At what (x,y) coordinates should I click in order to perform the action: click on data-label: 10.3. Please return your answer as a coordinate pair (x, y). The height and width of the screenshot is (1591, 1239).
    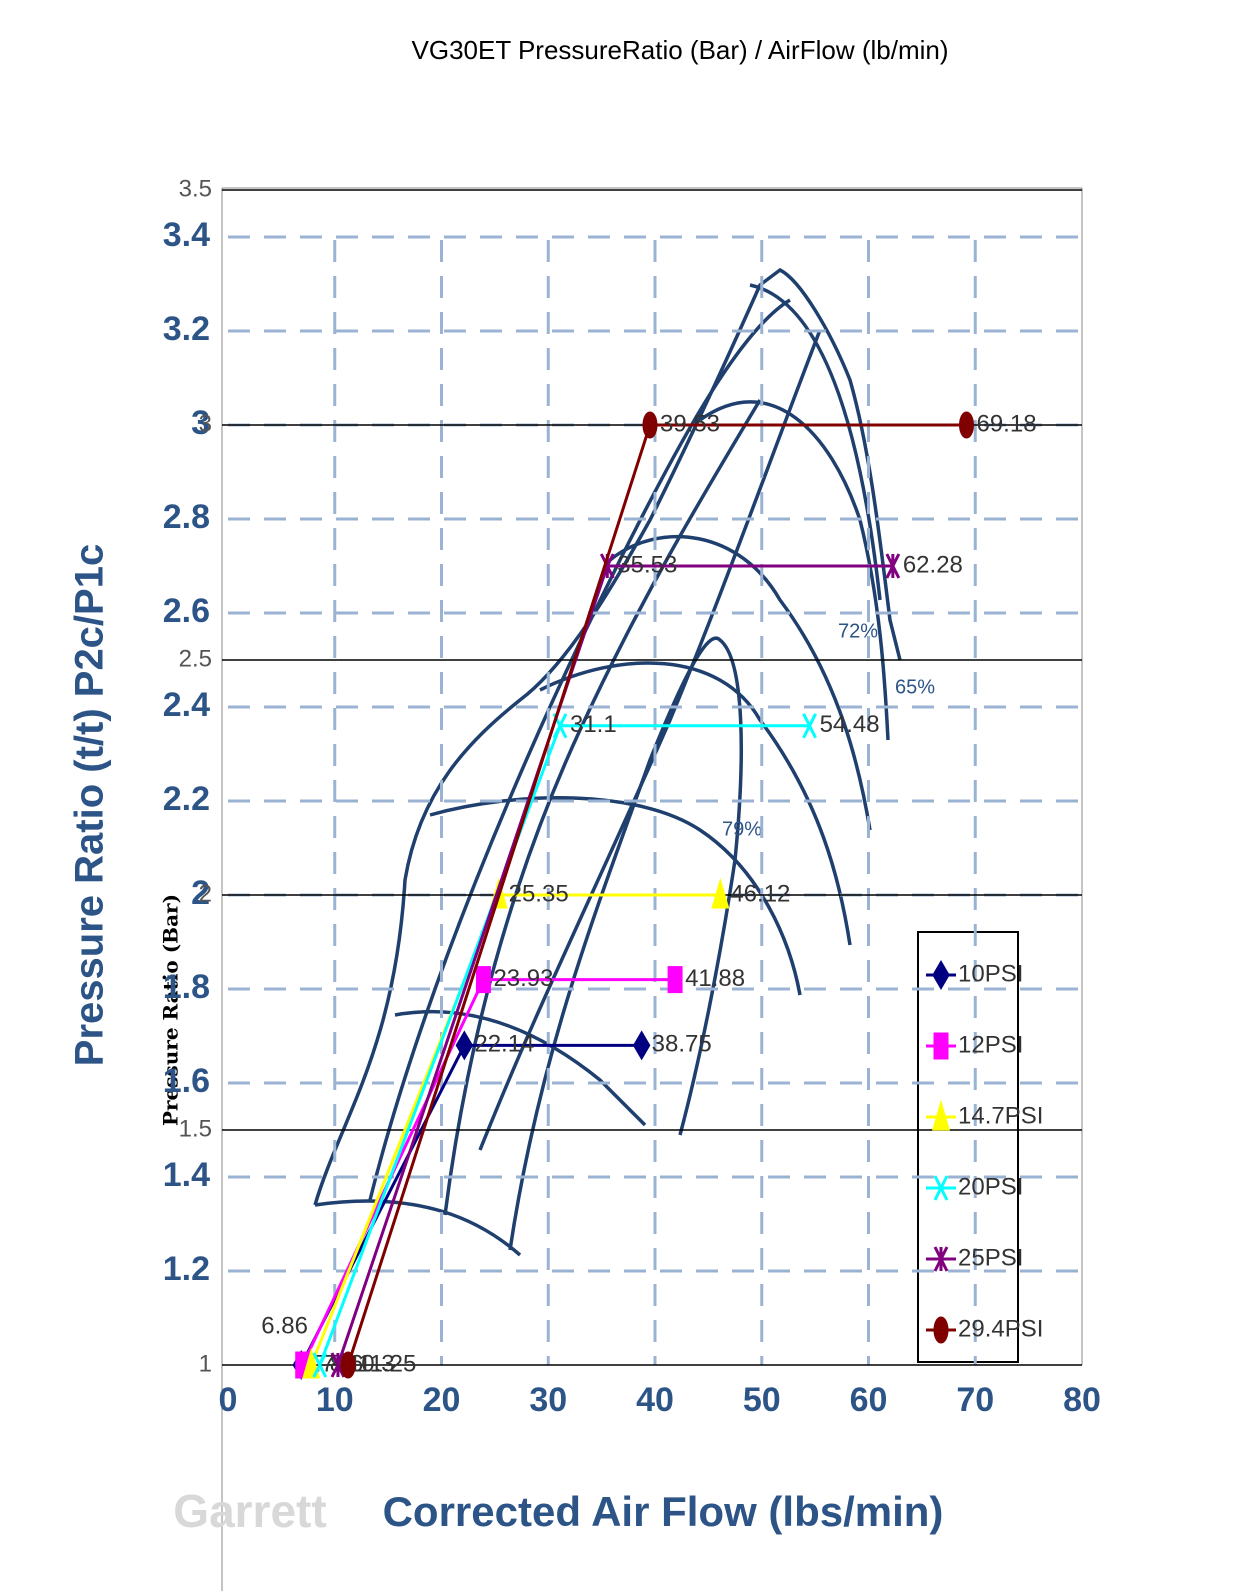
    Looking at the image, I should click on (371, 1363).